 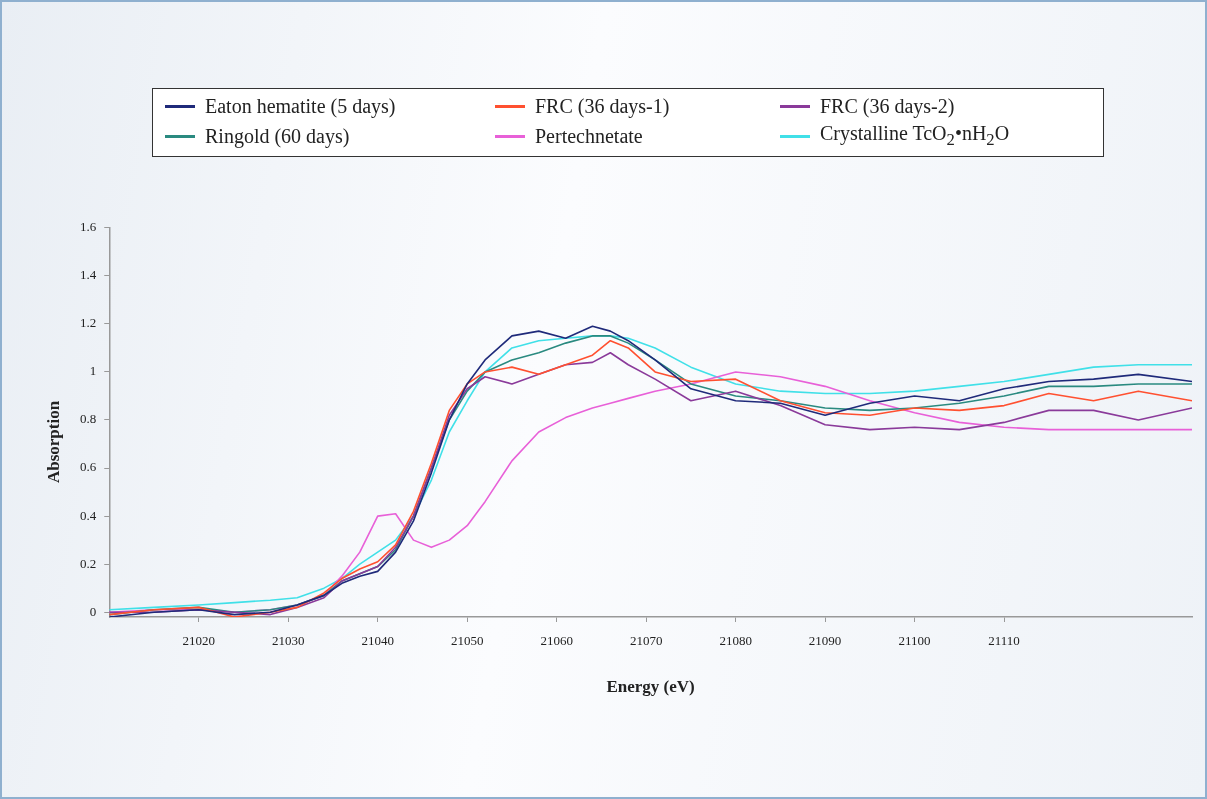 I want to click on x-tick-label: 21060, so click(x=556, y=641).